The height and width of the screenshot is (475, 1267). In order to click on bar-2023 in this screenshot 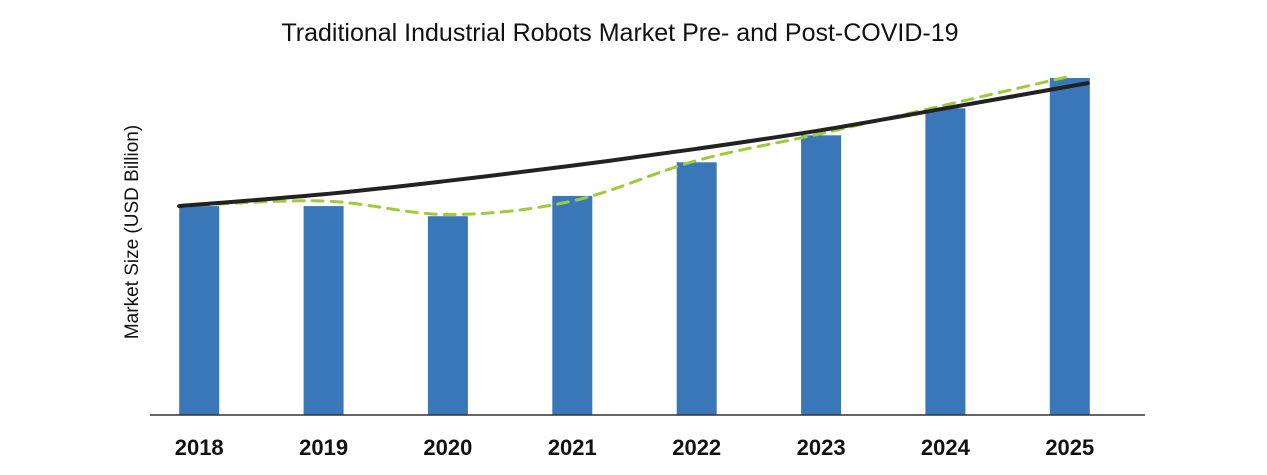, I will do `click(821, 275)`.